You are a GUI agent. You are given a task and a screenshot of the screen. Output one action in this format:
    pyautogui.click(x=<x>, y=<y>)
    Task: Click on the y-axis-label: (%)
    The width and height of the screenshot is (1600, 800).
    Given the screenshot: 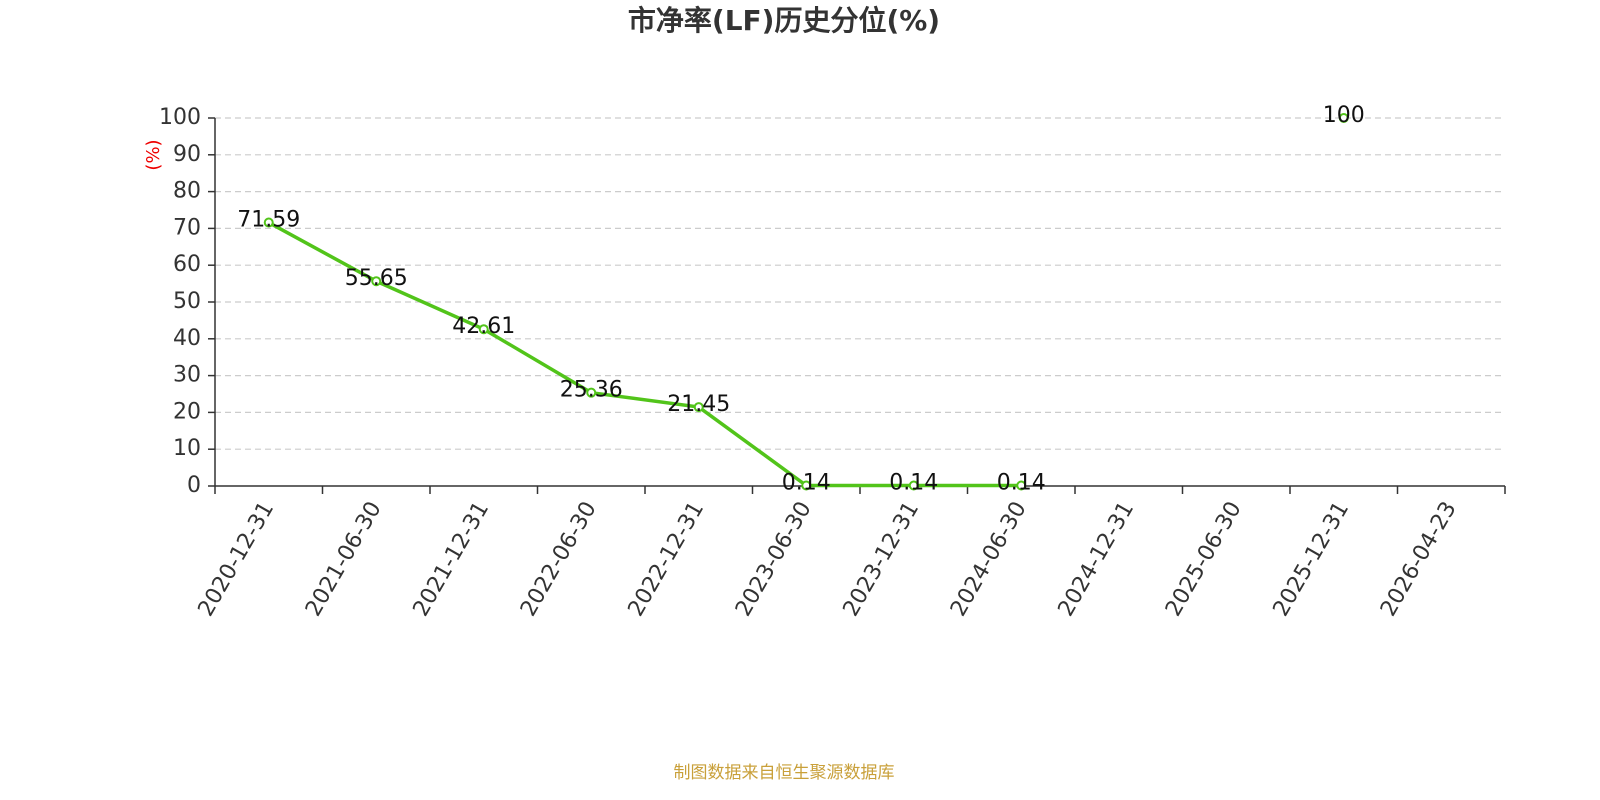 What is the action you would take?
    pyautogui.click(x=153, y=154)
    